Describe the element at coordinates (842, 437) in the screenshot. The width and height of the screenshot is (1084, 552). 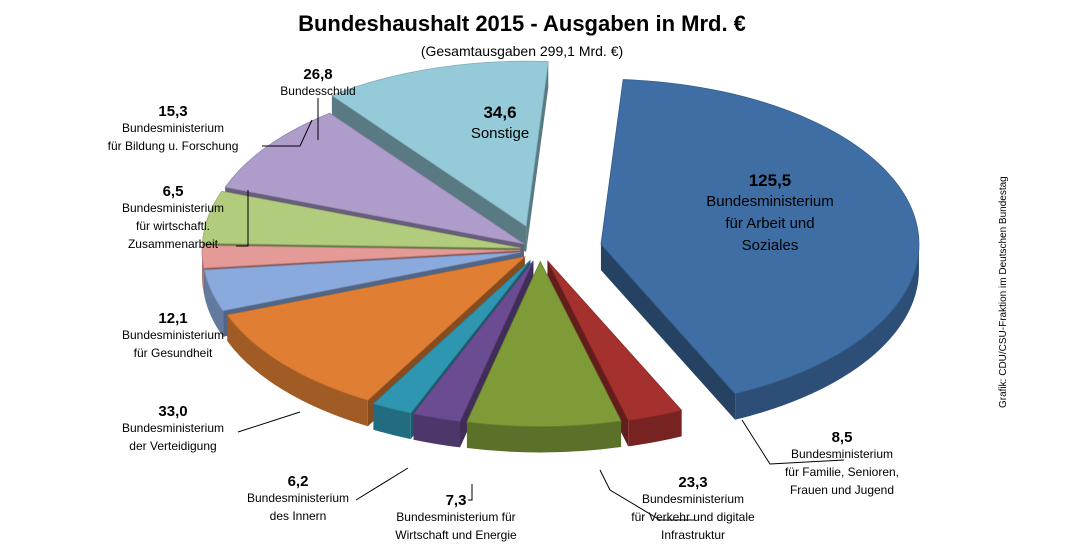
I see `slice-value-label: 8,5` at that location.